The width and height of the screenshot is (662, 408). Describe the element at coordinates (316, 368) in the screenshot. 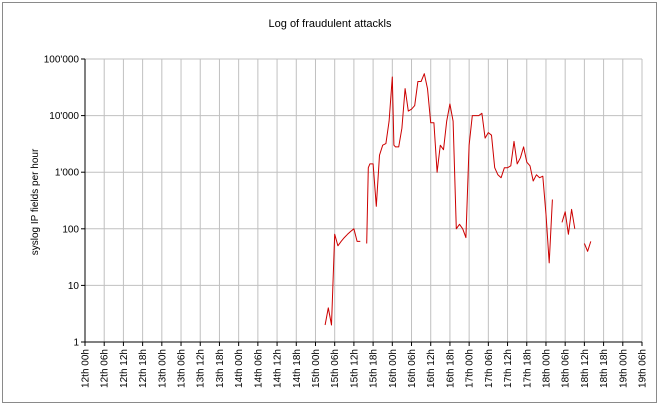

I see `x-tick-label: 15th 00h` at that location.